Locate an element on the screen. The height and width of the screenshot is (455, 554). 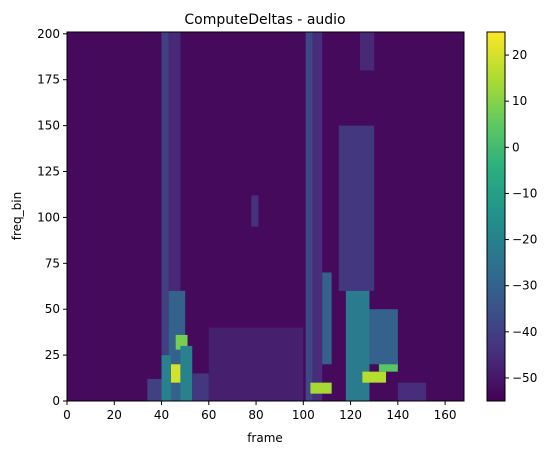
y-tick-label: 75 is located at coordinates (52, 263).